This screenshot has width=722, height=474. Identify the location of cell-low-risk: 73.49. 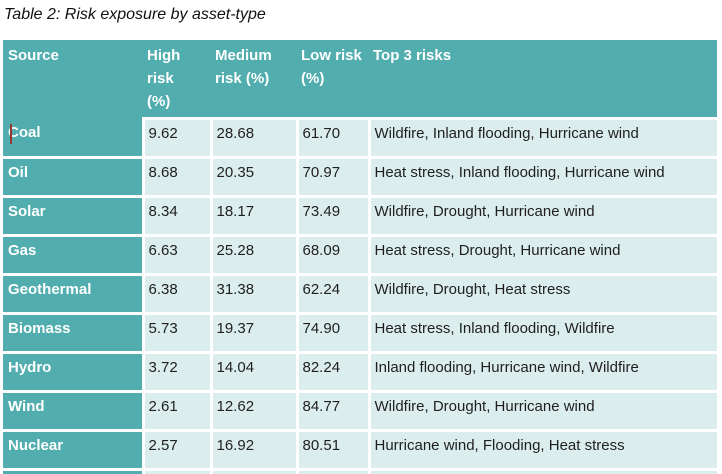
(332, 215).